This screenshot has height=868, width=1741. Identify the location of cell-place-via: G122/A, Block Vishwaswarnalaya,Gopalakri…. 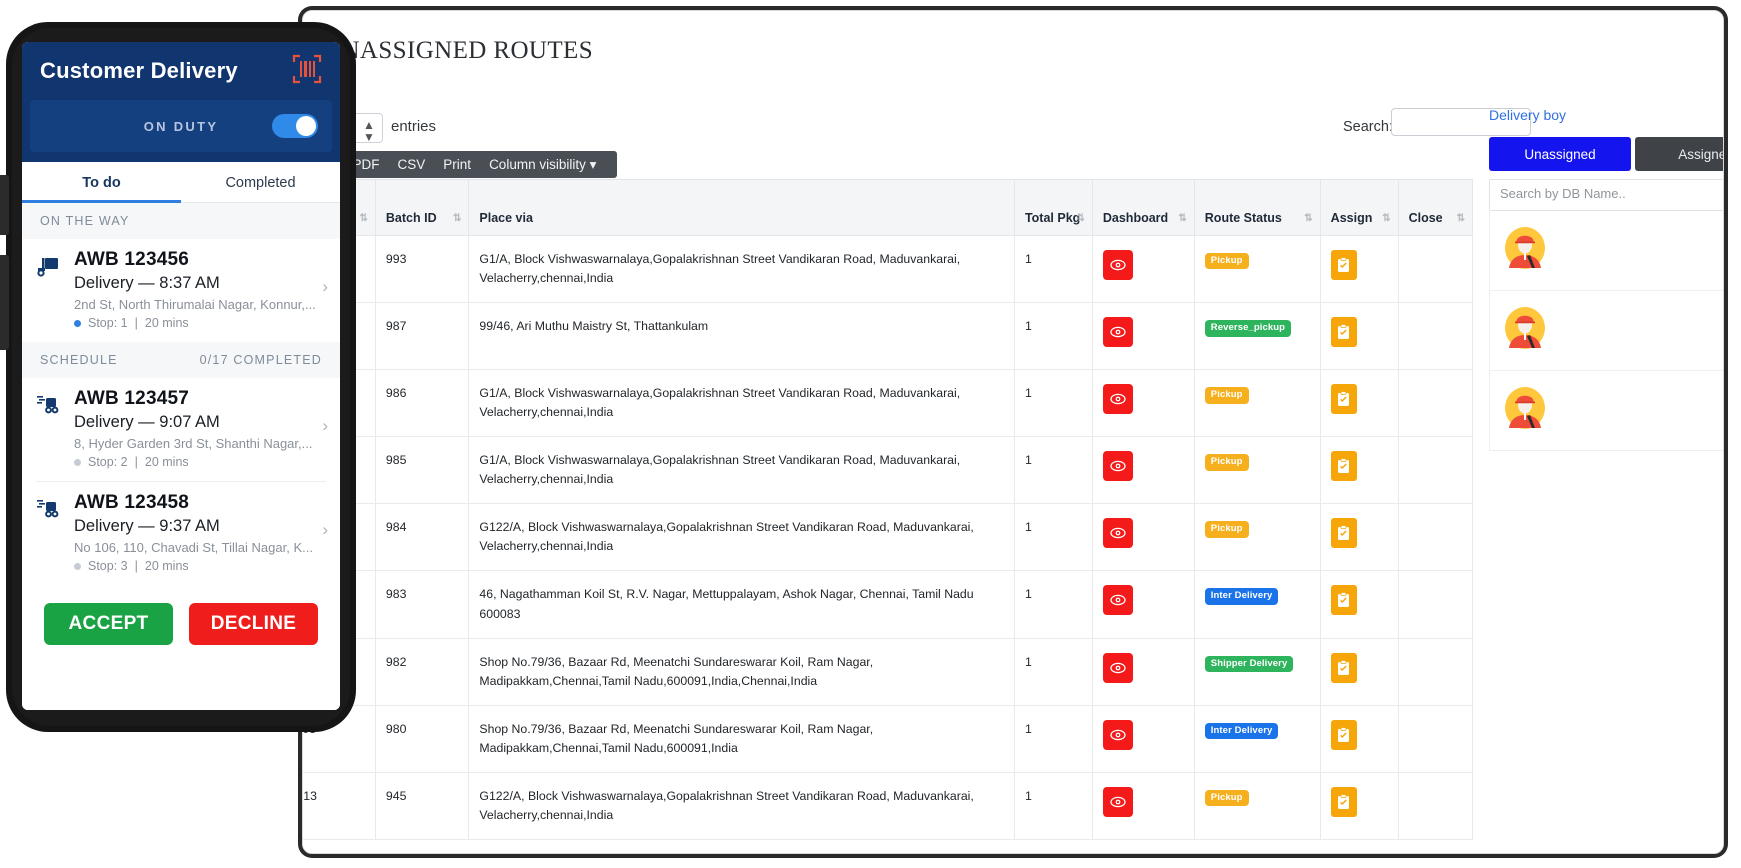
(741, 537).